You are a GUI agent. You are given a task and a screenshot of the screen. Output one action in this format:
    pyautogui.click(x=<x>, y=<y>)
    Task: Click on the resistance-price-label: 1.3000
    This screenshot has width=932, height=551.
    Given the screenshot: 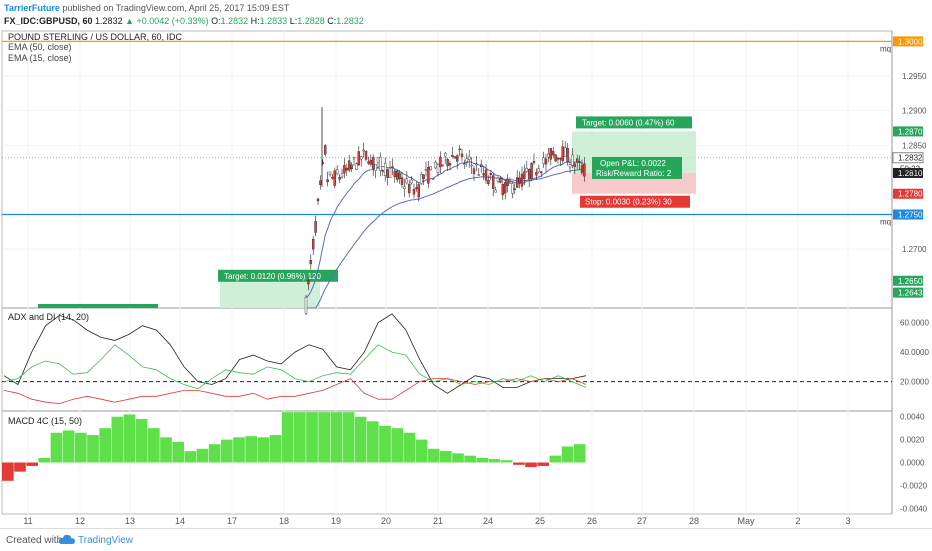 What is the action you would take?
    pyautogui.click(x=910, y=41)
    